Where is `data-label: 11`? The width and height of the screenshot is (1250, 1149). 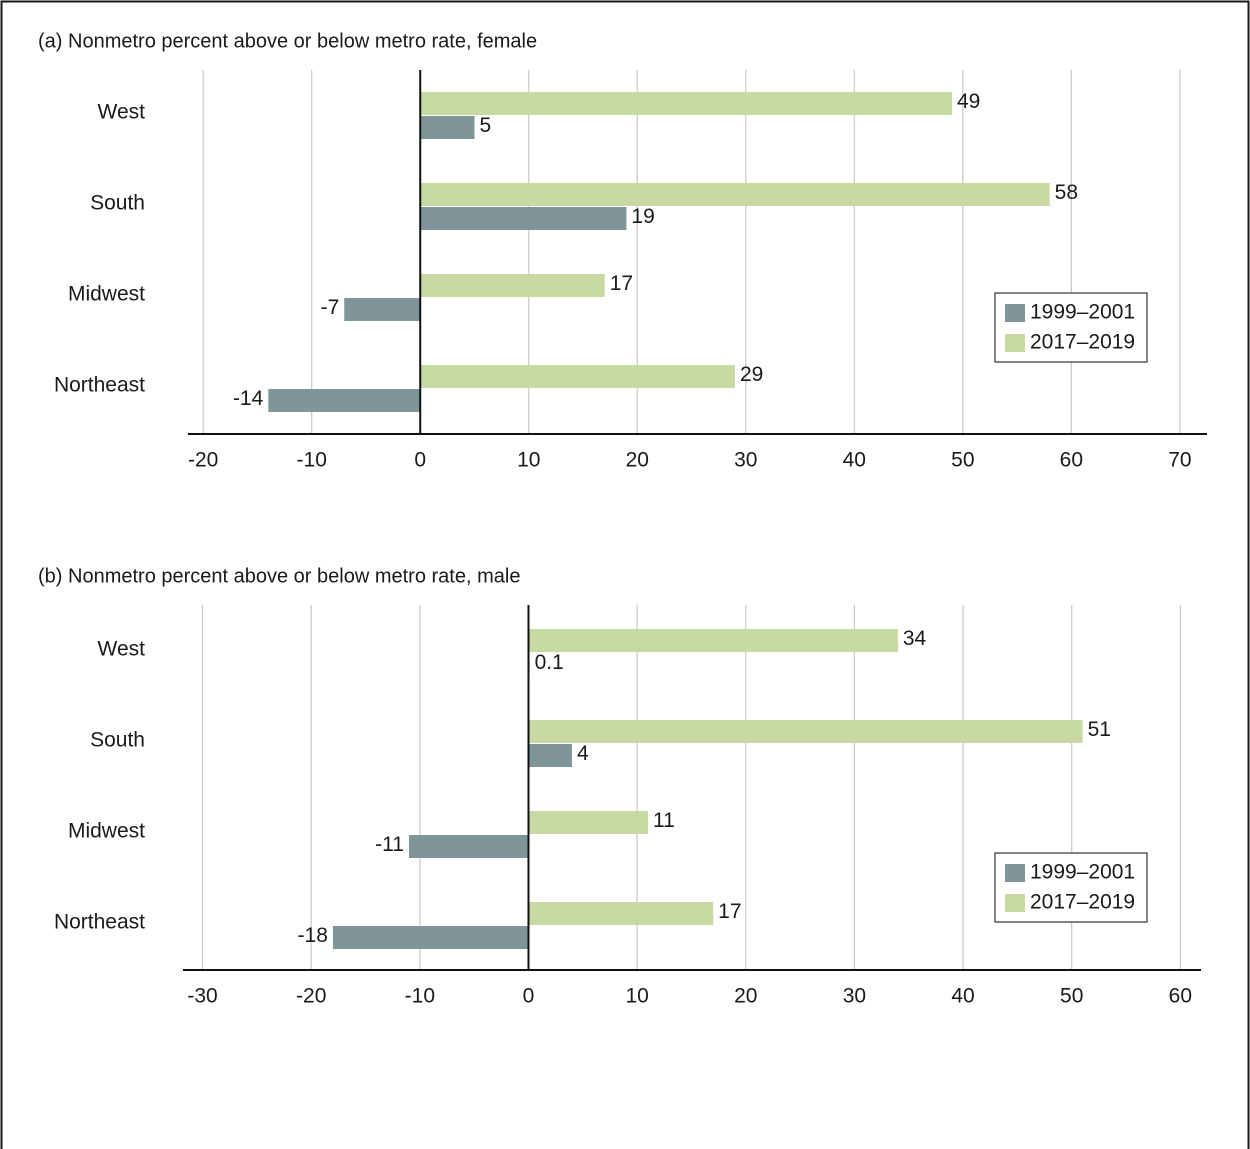 data-label: 11 is located at coordinates (664, 820).